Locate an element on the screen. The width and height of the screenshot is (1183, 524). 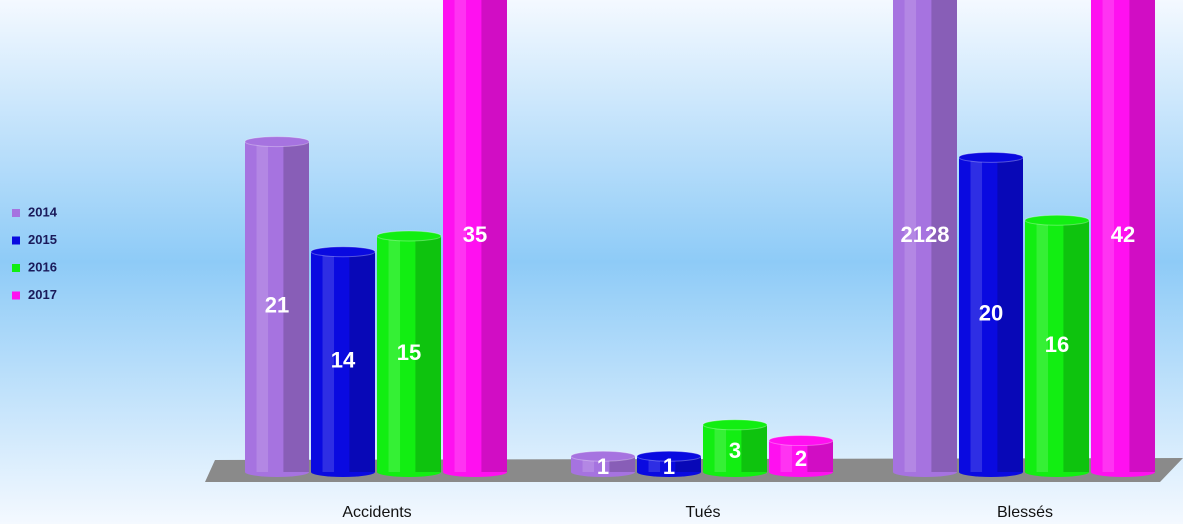
data-label: 3 is located at coordinates (735, 450).